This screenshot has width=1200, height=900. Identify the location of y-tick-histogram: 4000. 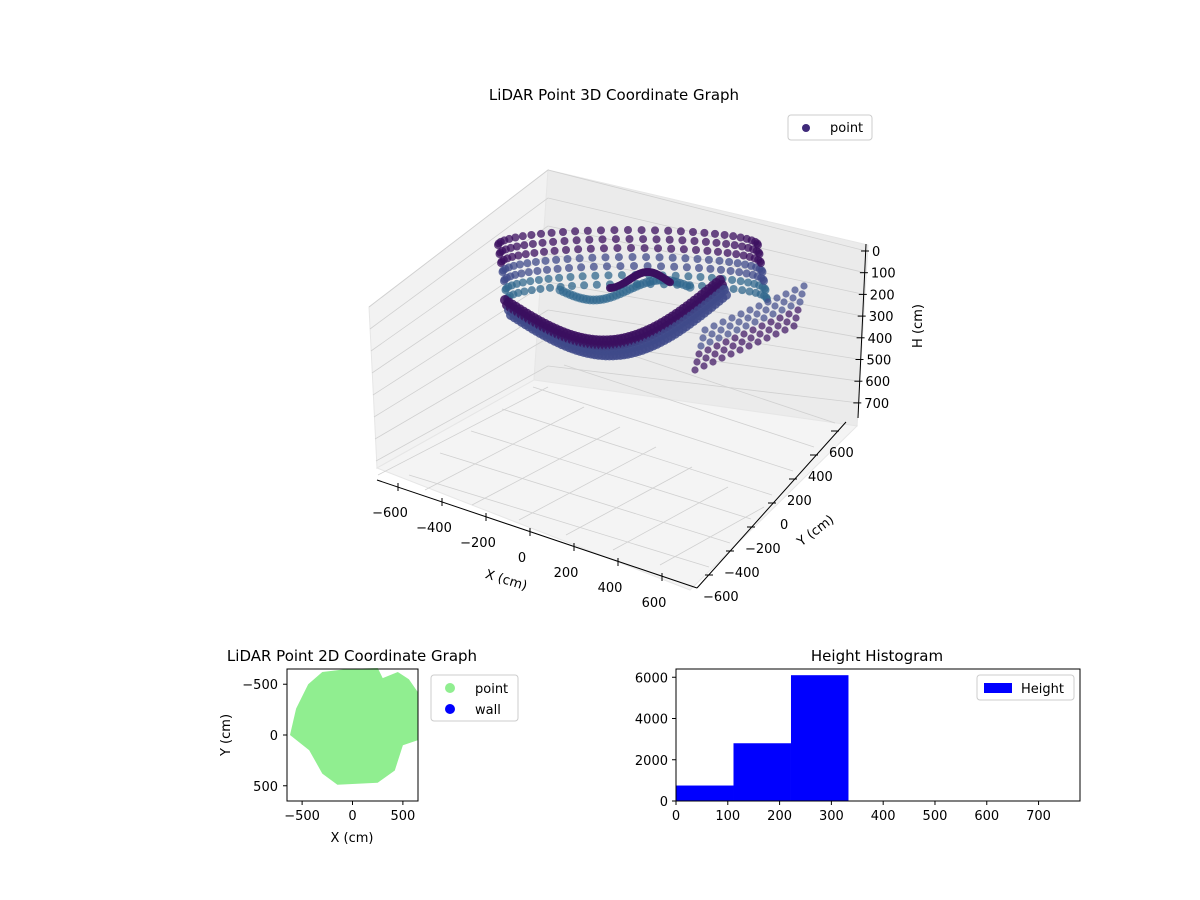
(651, 720).